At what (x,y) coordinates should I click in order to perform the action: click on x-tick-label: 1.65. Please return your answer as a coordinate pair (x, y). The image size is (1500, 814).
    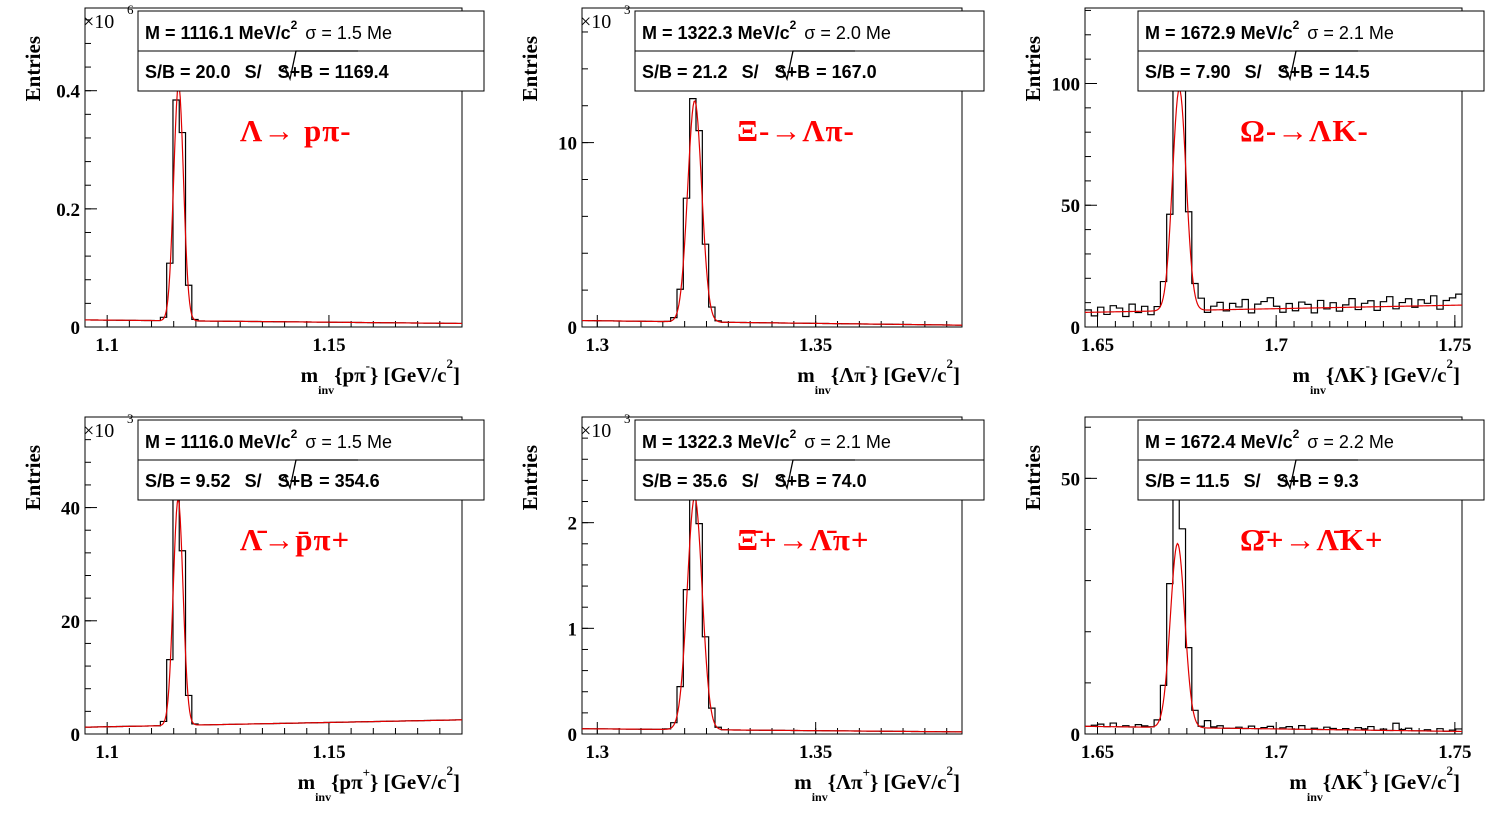
    Looking at the image, I should click on (1097, 752).